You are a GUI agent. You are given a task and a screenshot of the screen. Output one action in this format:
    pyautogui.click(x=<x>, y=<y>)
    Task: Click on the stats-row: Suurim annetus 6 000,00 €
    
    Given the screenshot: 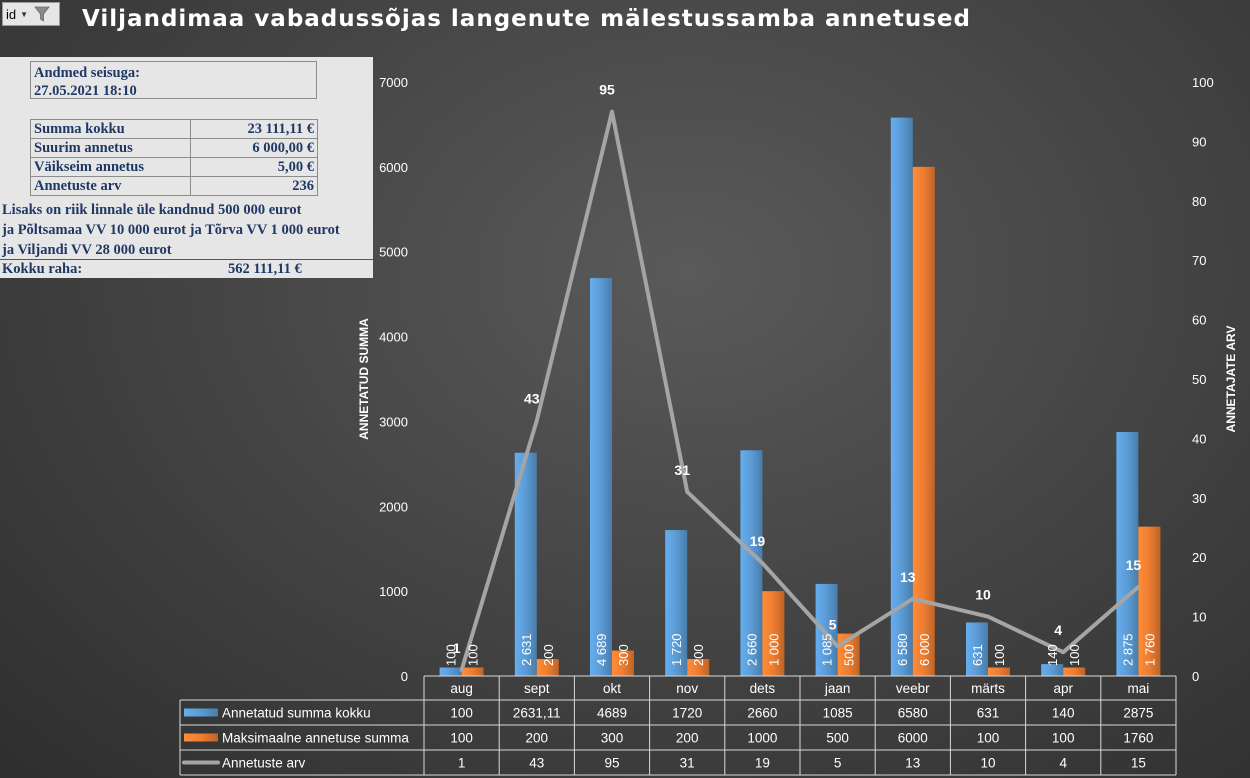 What is the action you would take?
    pyautogui.click(x=174, y=148)
    